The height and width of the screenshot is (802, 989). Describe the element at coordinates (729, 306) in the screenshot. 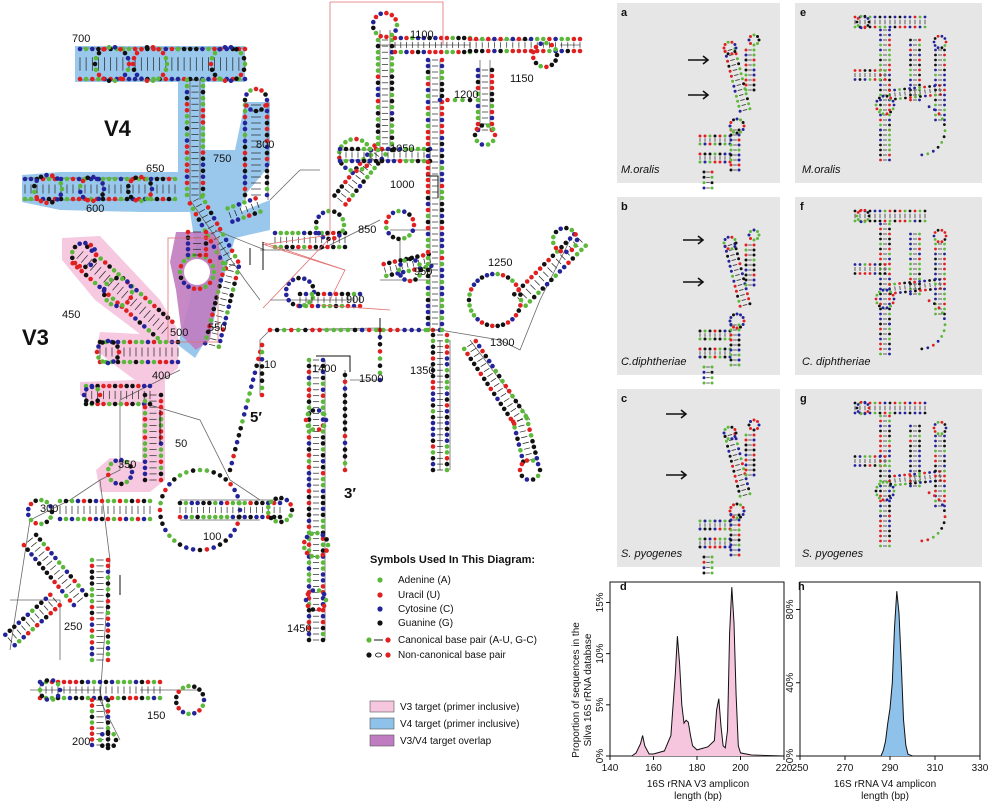

I see `panel-b-structure` at that location.